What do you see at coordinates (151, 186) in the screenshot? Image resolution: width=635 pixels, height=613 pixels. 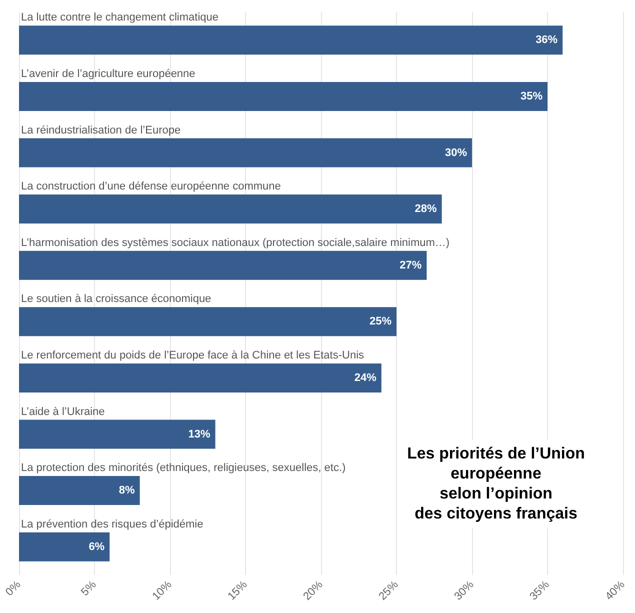 I see `y-tick-label: La construction d’une défense européenne commune` at bounding box center [151, 186].